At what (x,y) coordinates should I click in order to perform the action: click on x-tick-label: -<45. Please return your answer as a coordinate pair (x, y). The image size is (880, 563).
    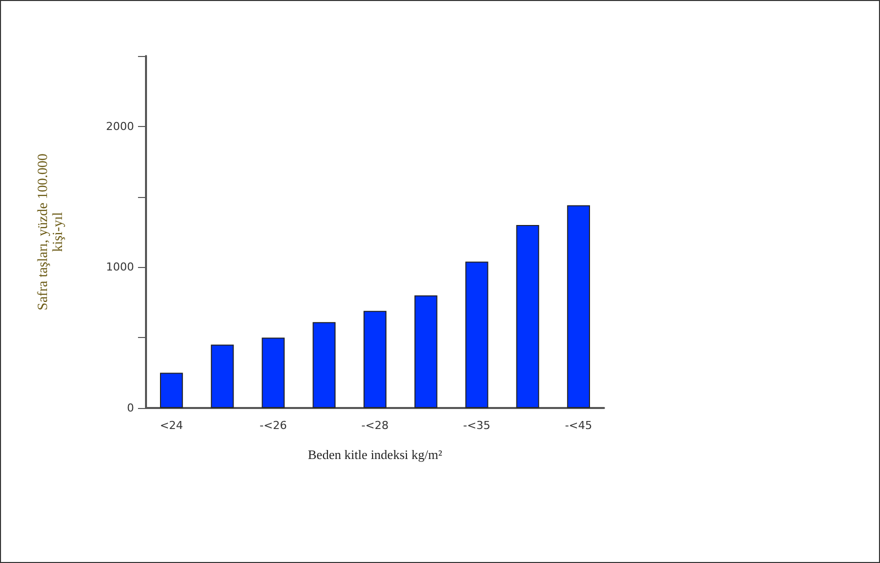
    Looking at the image, I should click on (578, 425).